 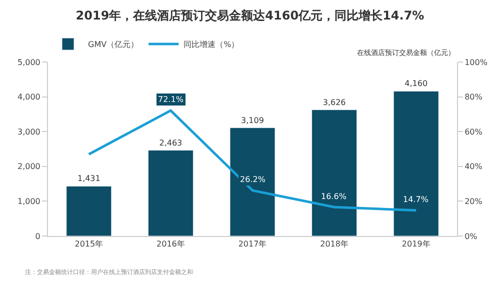 I want to click on y-tick-label: 2,000, so click(x=28, y=167).